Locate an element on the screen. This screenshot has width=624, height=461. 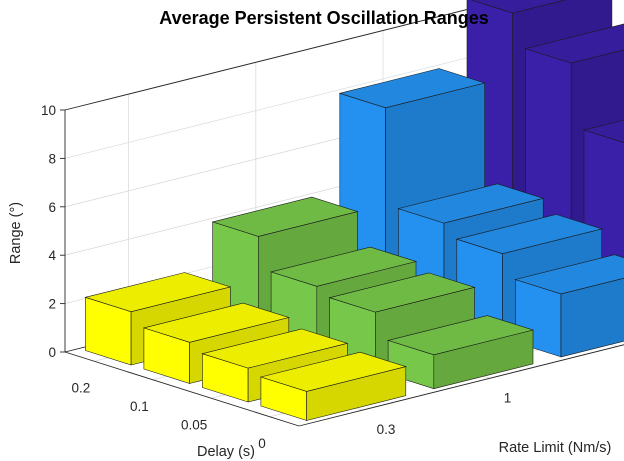
x-tick-label: 0.05 is located at coordinates (194, 424).